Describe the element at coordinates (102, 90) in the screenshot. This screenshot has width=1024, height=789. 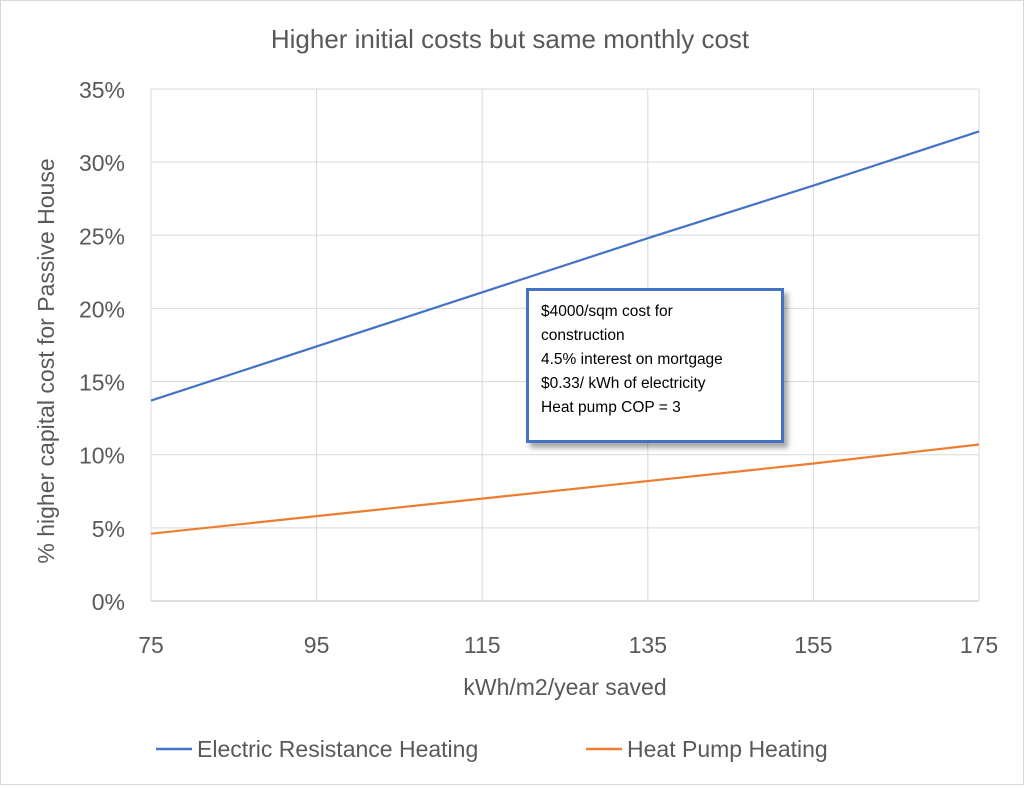
I see `y-tick-label: 35%` at that location.